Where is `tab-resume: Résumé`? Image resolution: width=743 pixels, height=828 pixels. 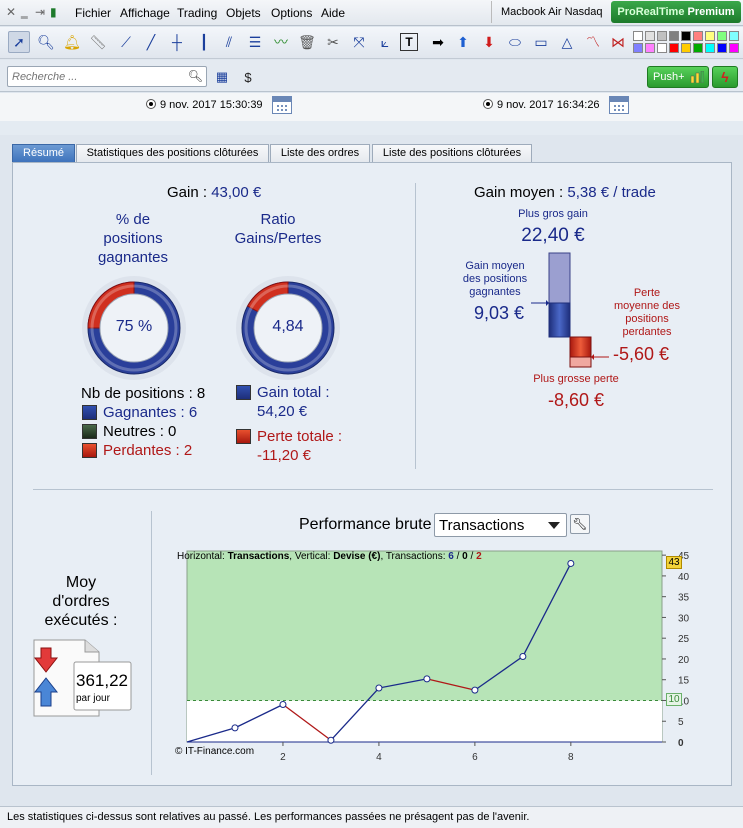
tab-resume: Résumé is located at coordinates (43, 153).